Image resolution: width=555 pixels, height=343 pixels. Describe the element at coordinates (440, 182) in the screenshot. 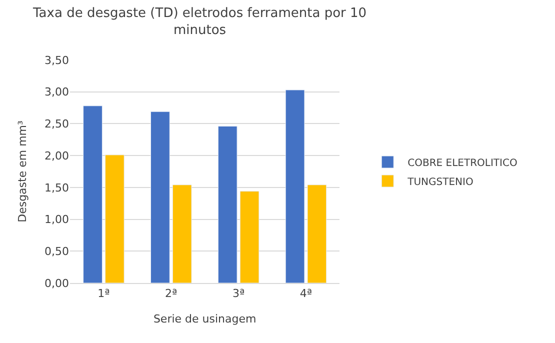

I see `legend-label: TUNGSTENIO` at that location.